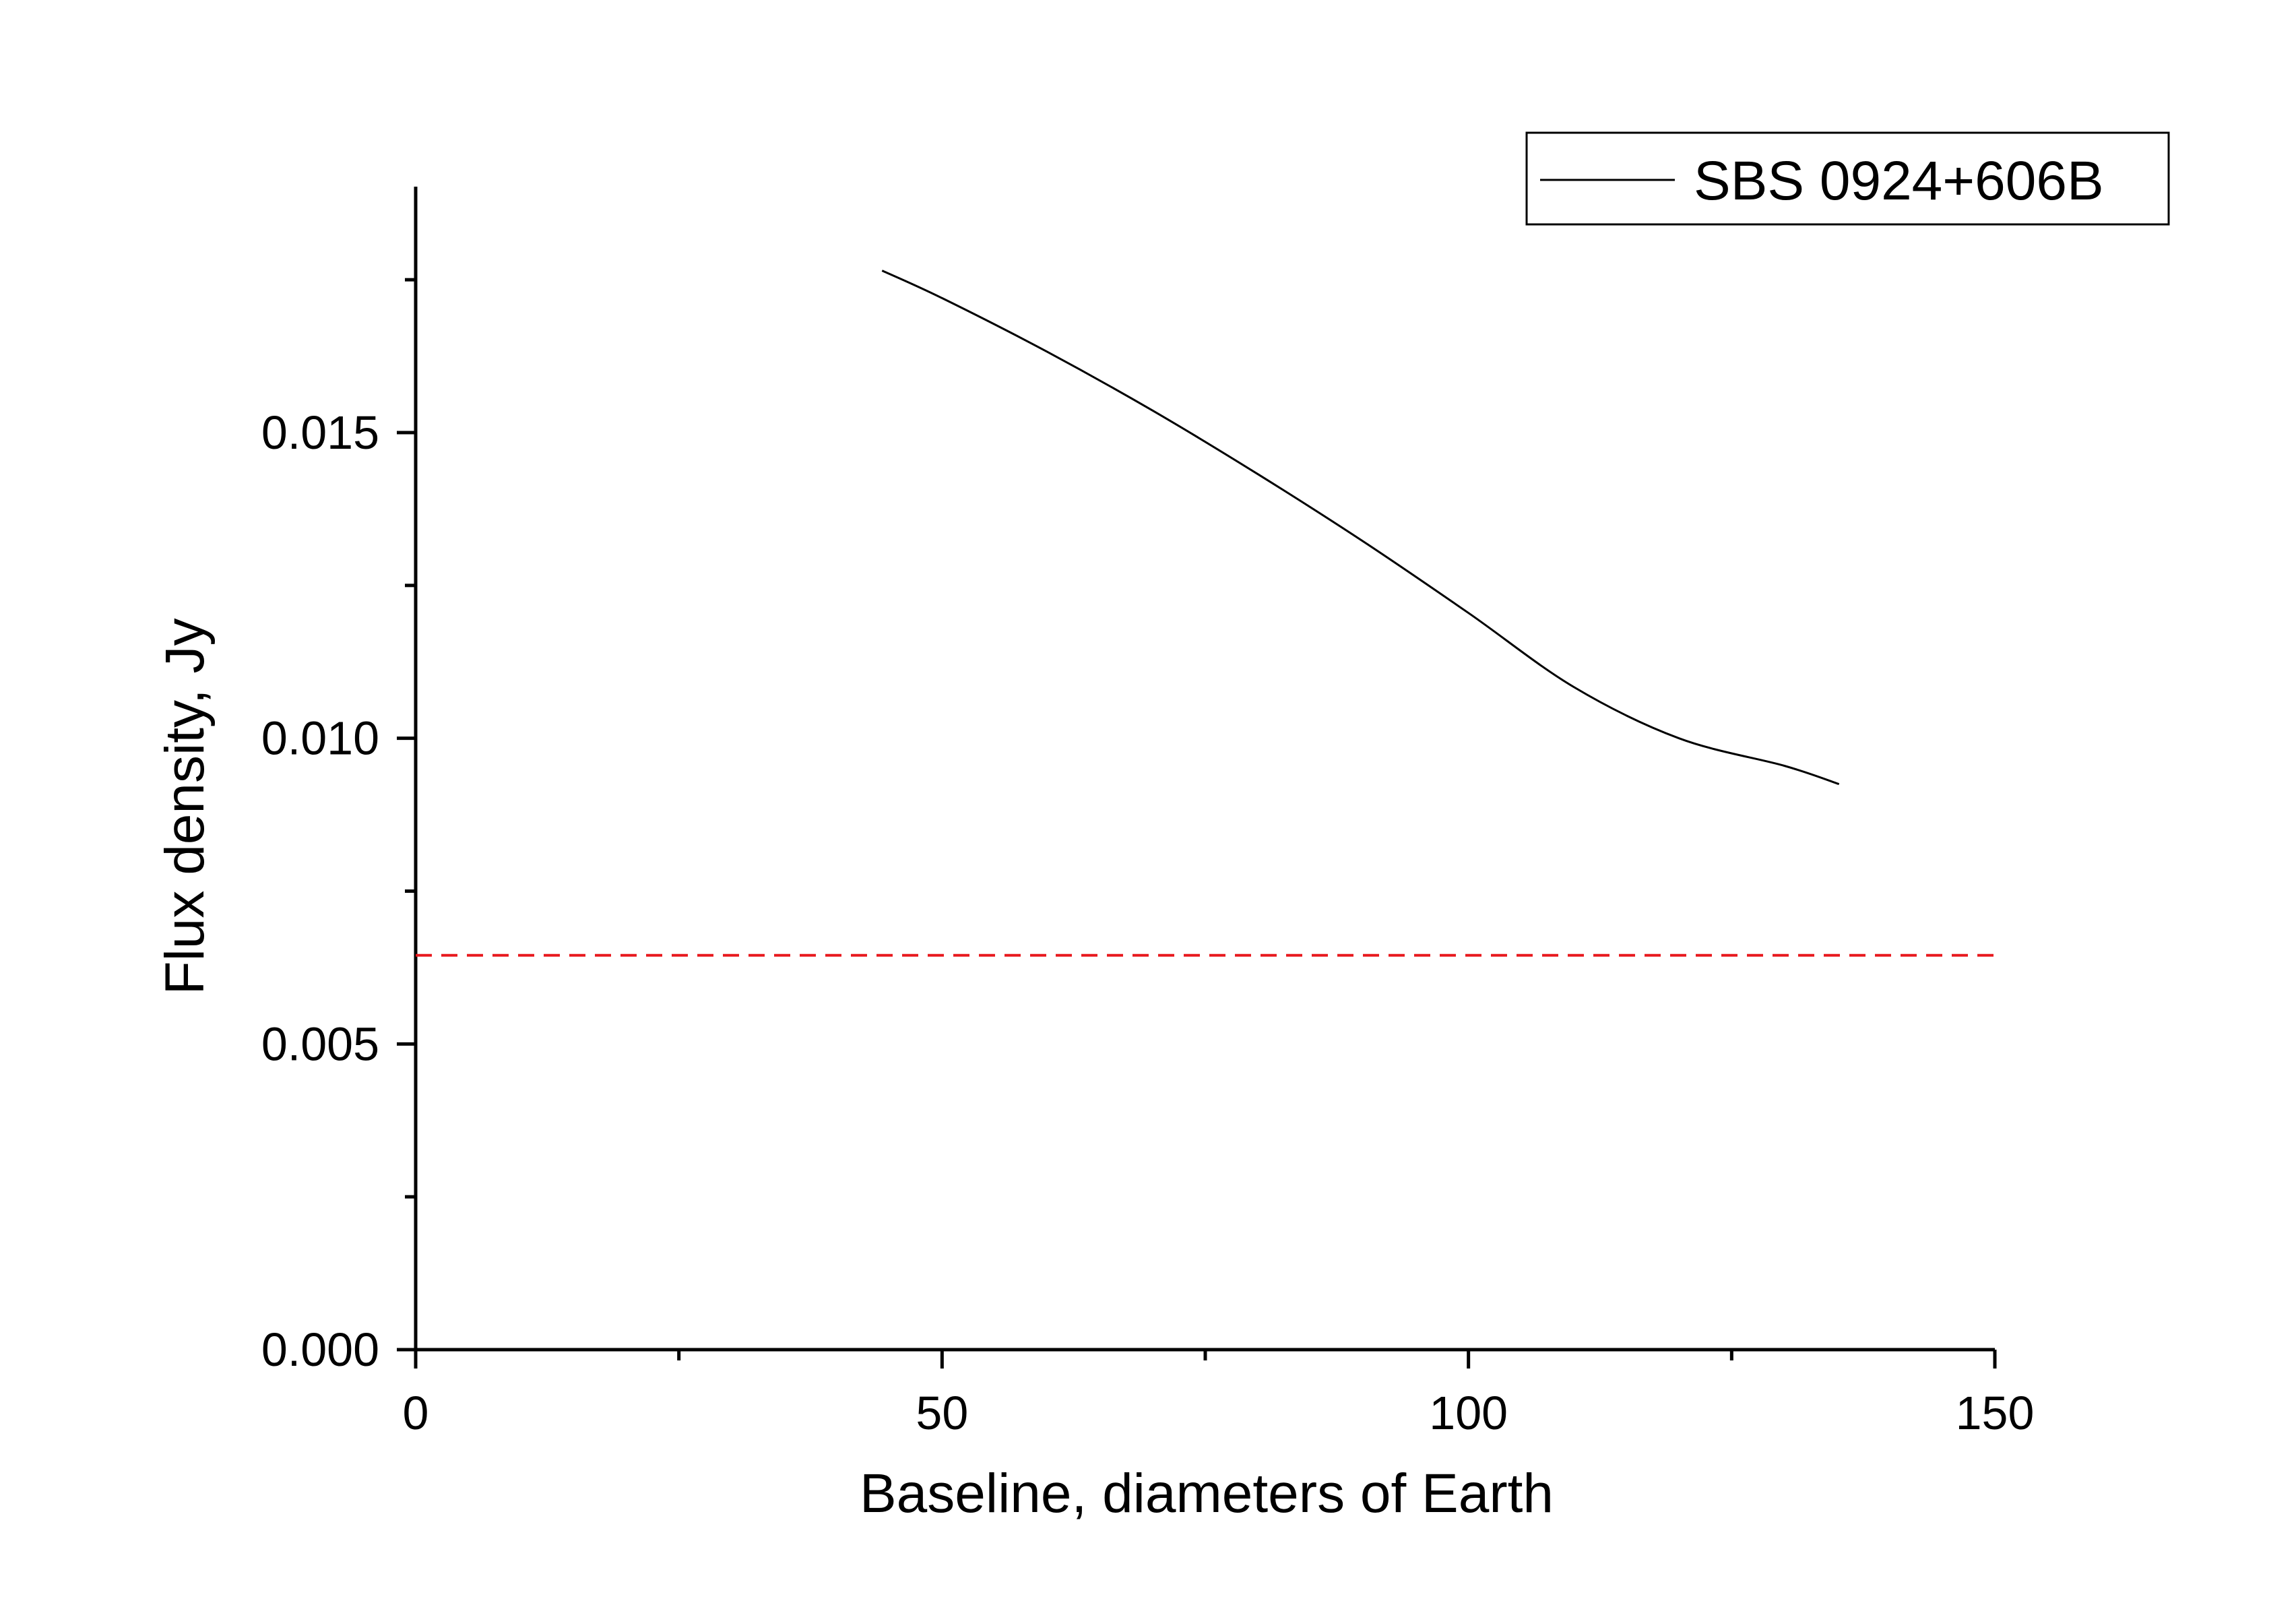 The width and height of the screenshot is (2296, 1603). Describe the element at coordinates (320, 1349) in the screenshot. I see `y-tick-label: 0.000` at that location.